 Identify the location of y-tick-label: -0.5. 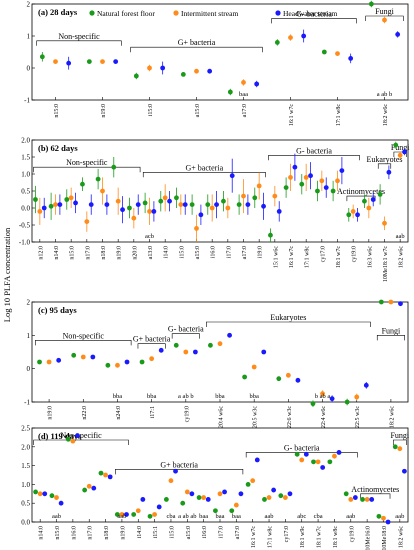
(25, 226).